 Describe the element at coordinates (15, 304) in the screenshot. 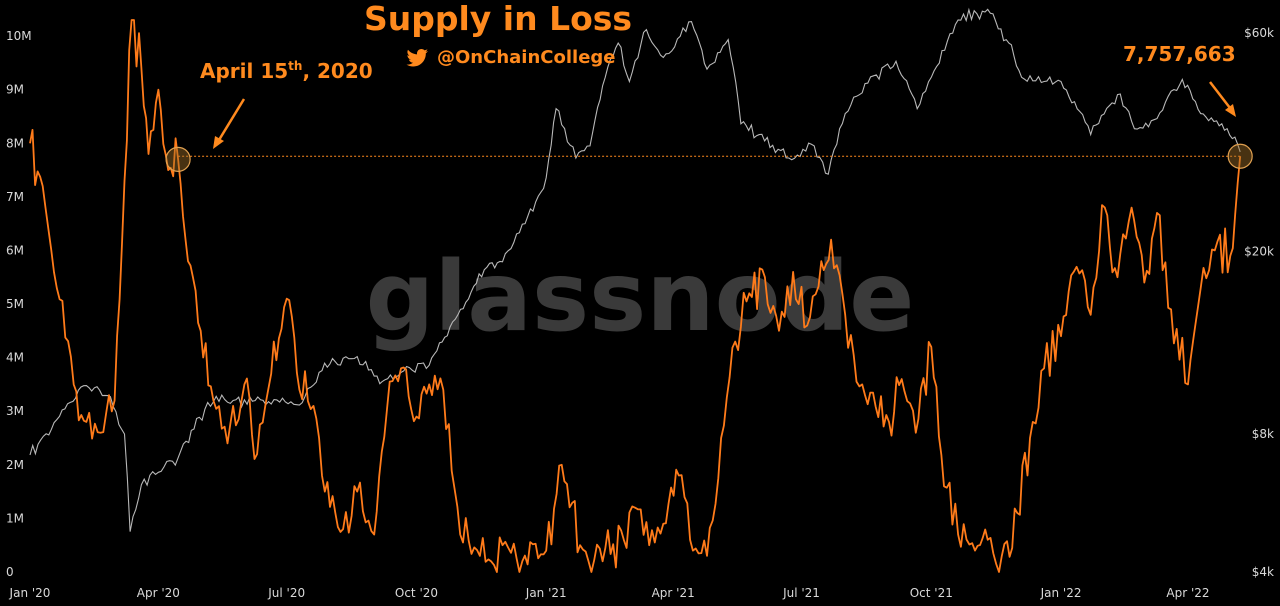

I see `y-left-tick-label: 5M` at that location.